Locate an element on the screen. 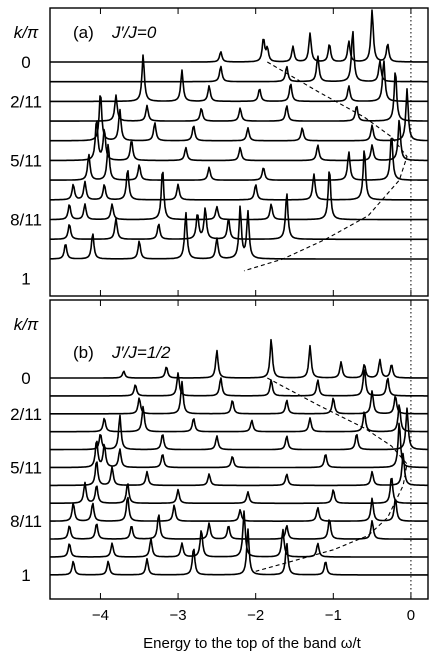 The width and height of the screenshot is (436, 663). panel-title: J′/J=0 is located at coordinates (134, 32).